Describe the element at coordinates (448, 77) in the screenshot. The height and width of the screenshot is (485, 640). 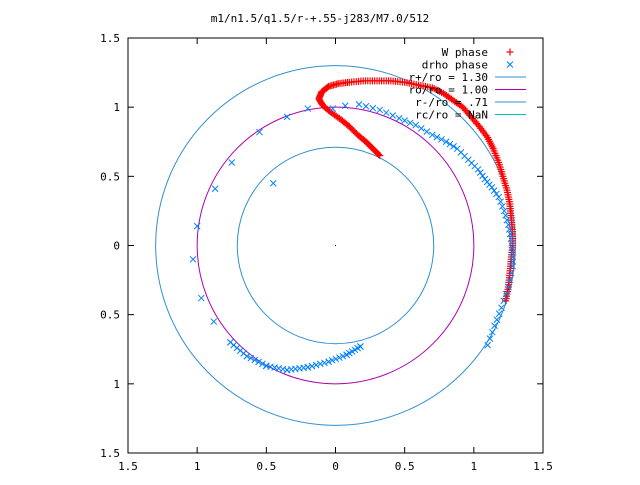
I see `legend-label: r+/ro = 1.30` at that location.